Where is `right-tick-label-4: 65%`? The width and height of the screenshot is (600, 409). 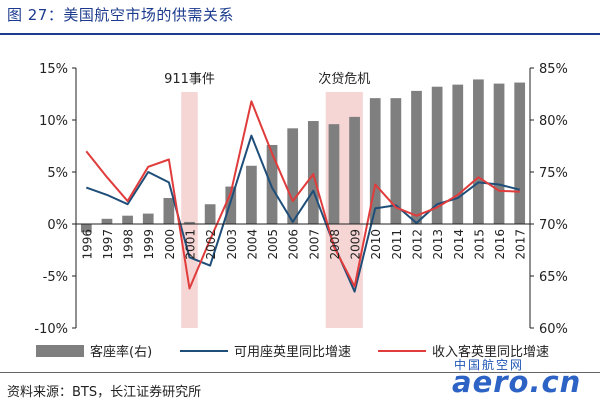
right-tick-label-4: 65% is located at coordinates (553, 277).